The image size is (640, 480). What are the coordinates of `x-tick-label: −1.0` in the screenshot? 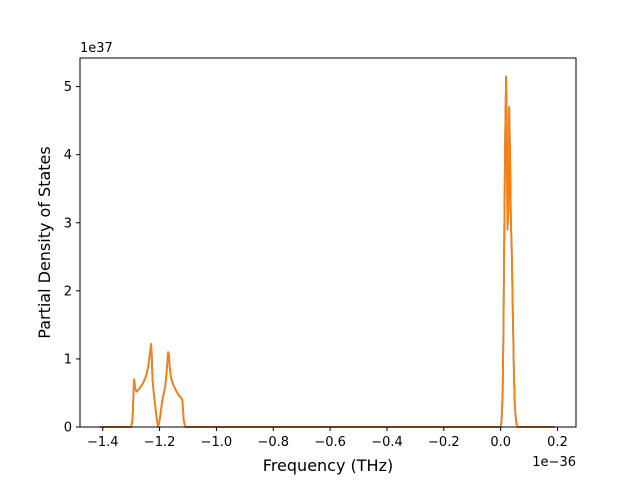 It's located at (217, 442).